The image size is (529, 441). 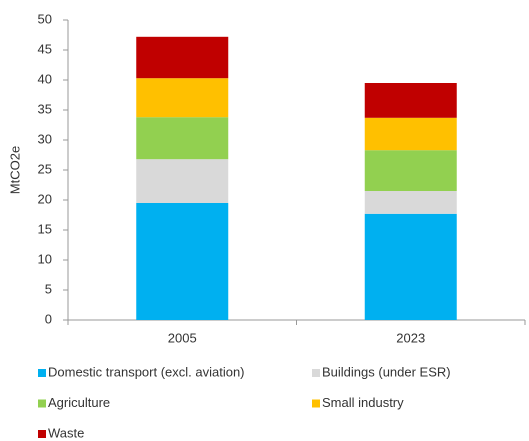 What do you see at coordinates (45, 228) in the screenshot?
I see `y-tick-label: 15` at bounding box center [45, 228].